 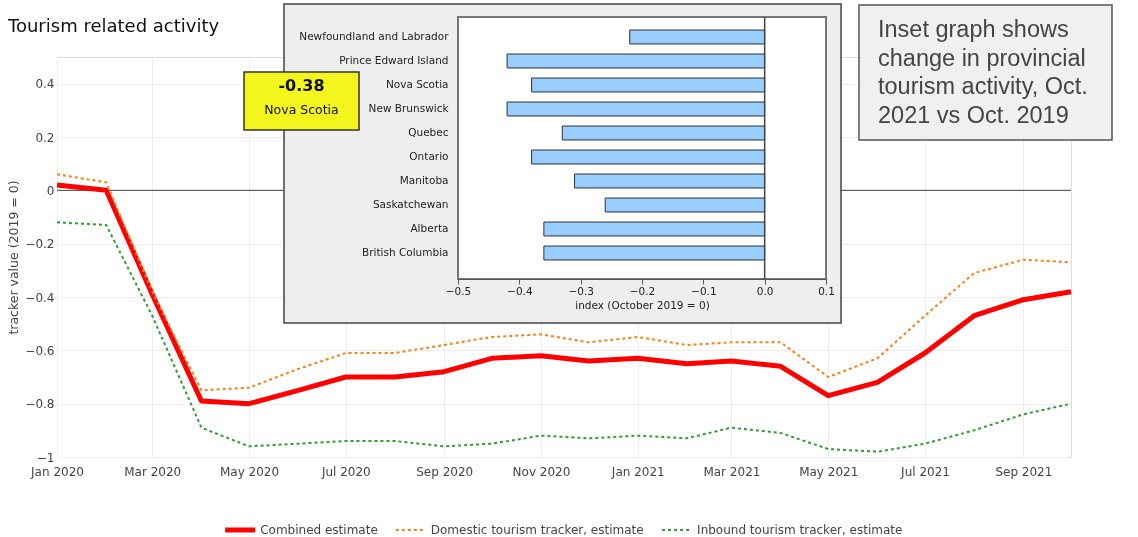 What do you see at coordinates (319, 530) in the screenshot?
I see `legend-label: Combined estimate` at bounding box center [319, 530].